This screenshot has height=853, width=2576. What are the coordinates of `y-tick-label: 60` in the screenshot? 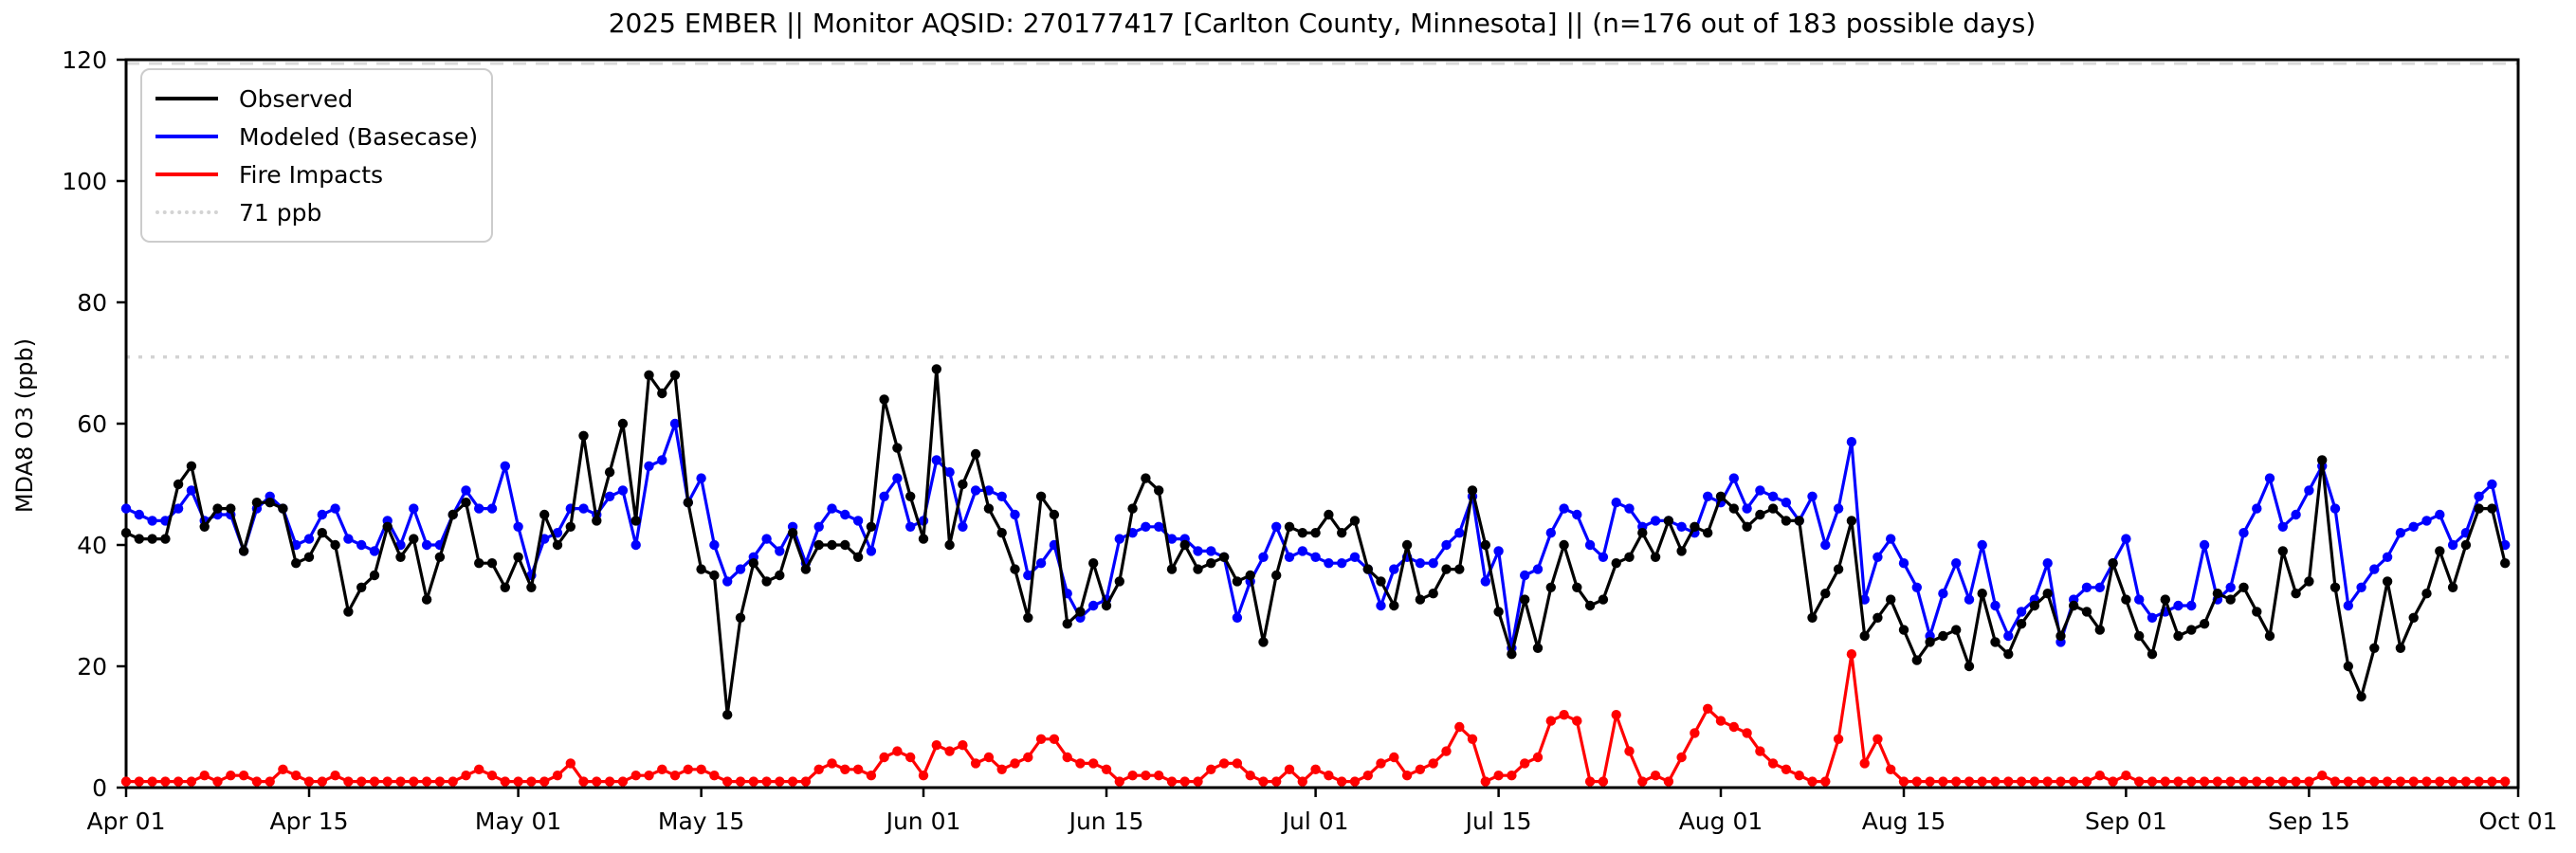 It's located at (92, 424).